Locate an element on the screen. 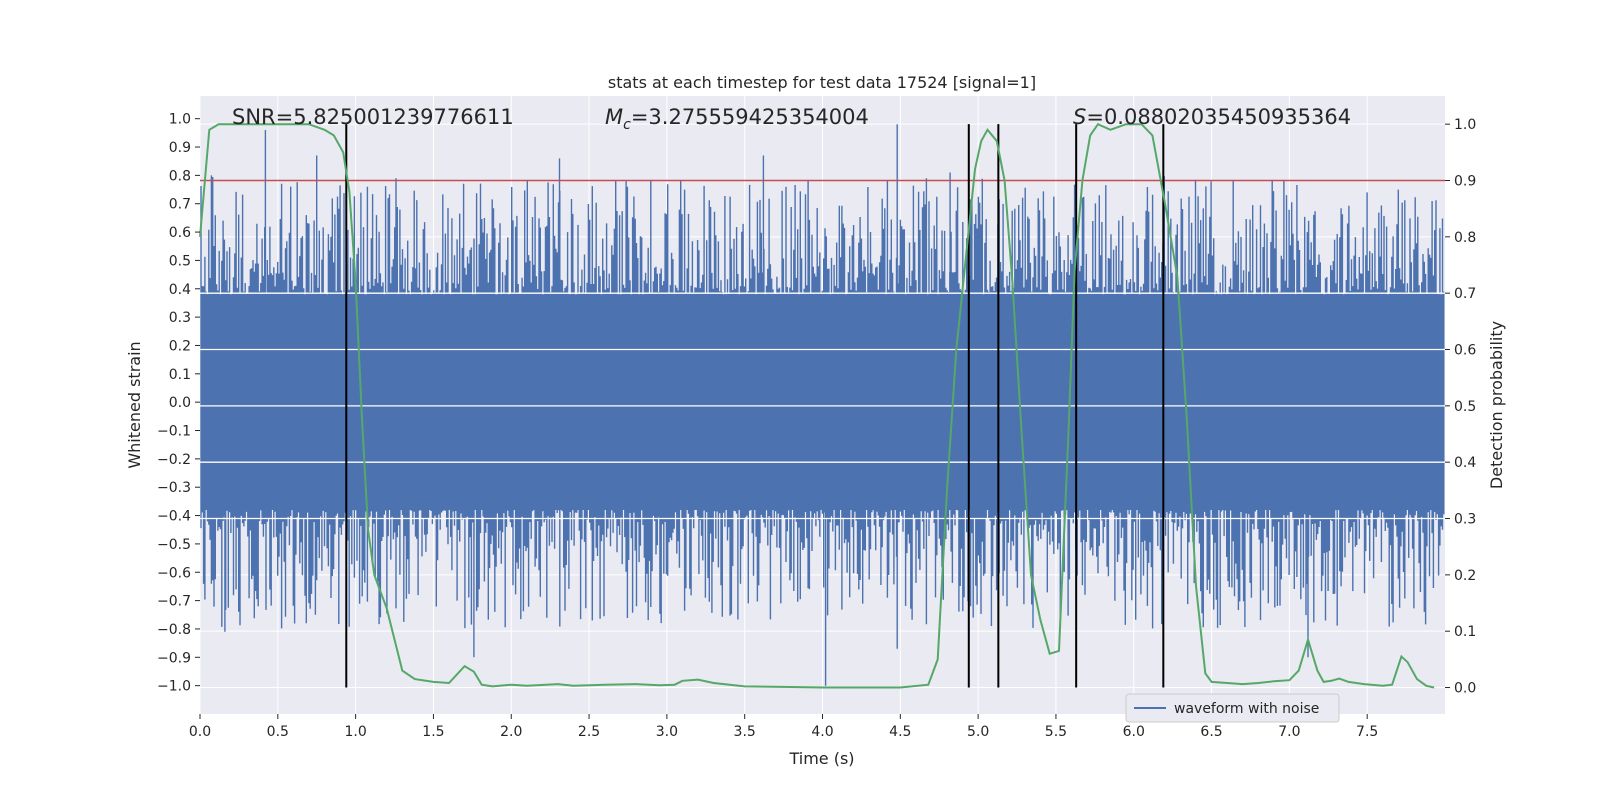 The width and height of the screenshot is (1600, 800). y-left-tick-label: −0.8 is located at coordinates (174, 630).